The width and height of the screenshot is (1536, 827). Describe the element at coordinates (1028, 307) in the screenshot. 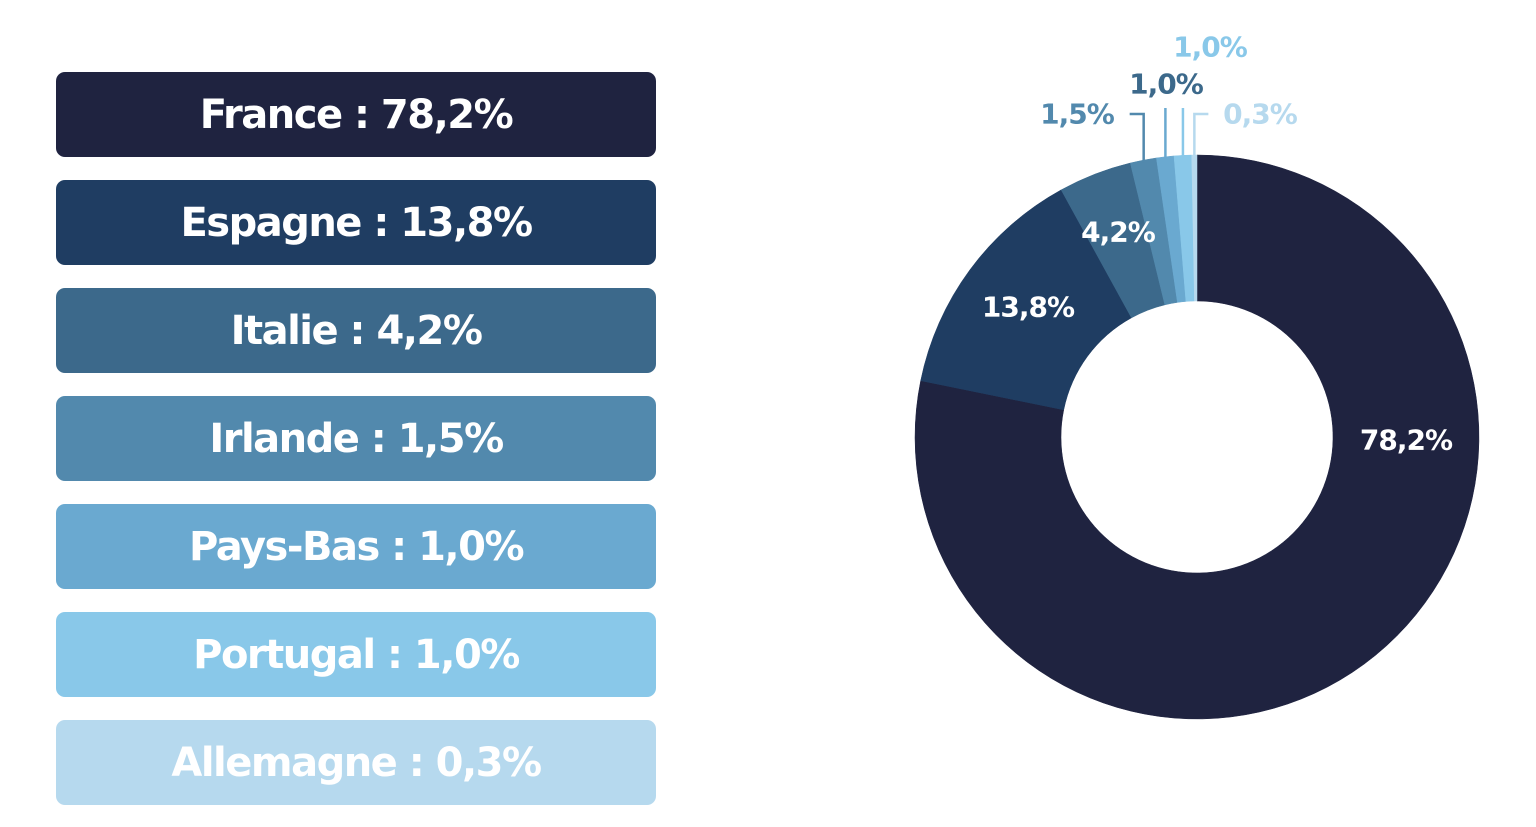

I see `slice-label-espagne: 13,8%` at that location.